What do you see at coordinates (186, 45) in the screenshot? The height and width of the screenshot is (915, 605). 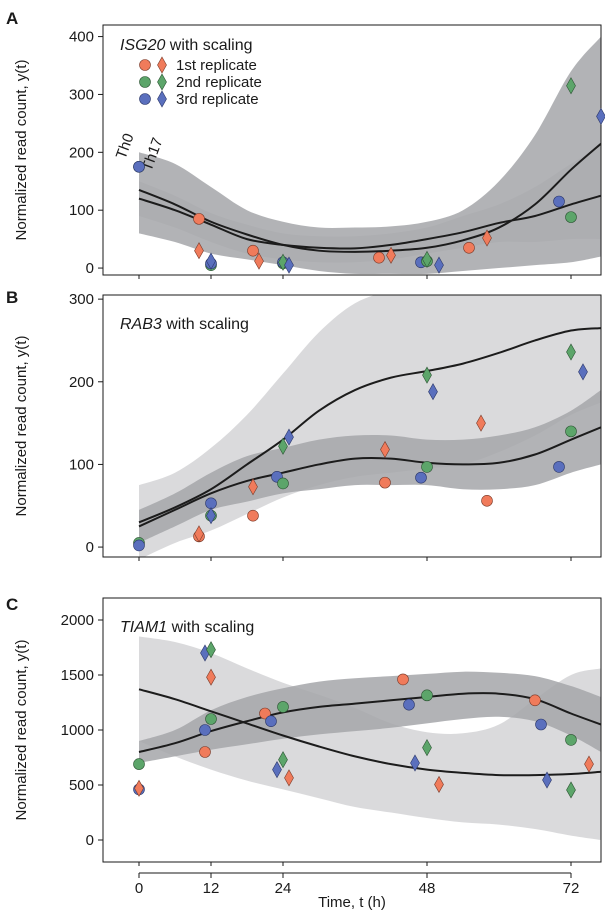 I see `panel-title-a: ISG20 with scaling` at bounding box center [186, 45].